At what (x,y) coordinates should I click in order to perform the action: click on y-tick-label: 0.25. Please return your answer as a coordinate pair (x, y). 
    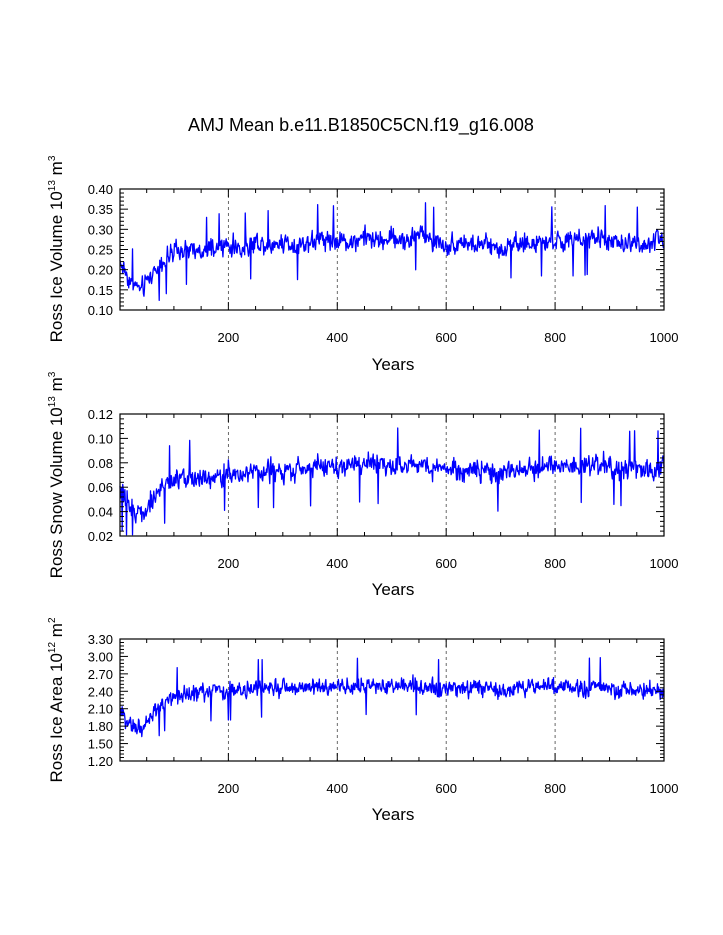
    Looking at the image, I should click on (100, 250).